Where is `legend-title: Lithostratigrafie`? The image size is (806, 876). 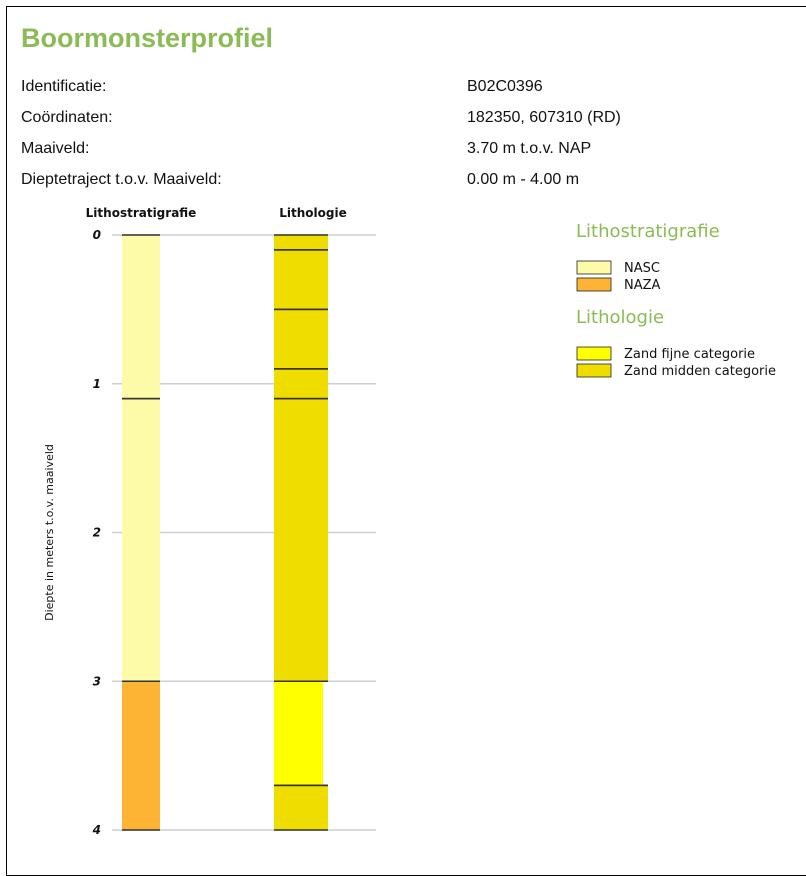 legend-title: Lithostratigrafie is located at coordinates (648, 231).